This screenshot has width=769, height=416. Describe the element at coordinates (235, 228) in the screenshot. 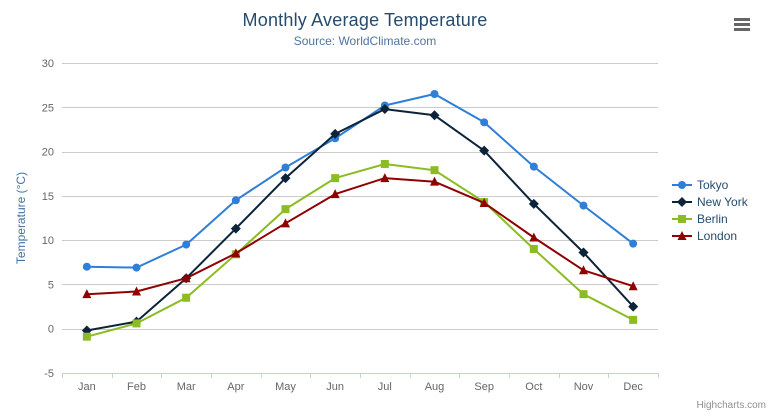

I see `point-new-york-apr` at that location.